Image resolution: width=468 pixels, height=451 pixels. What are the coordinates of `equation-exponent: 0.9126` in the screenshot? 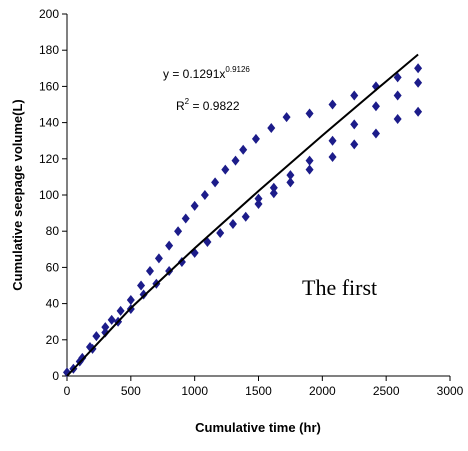 It's located at (237, 69).